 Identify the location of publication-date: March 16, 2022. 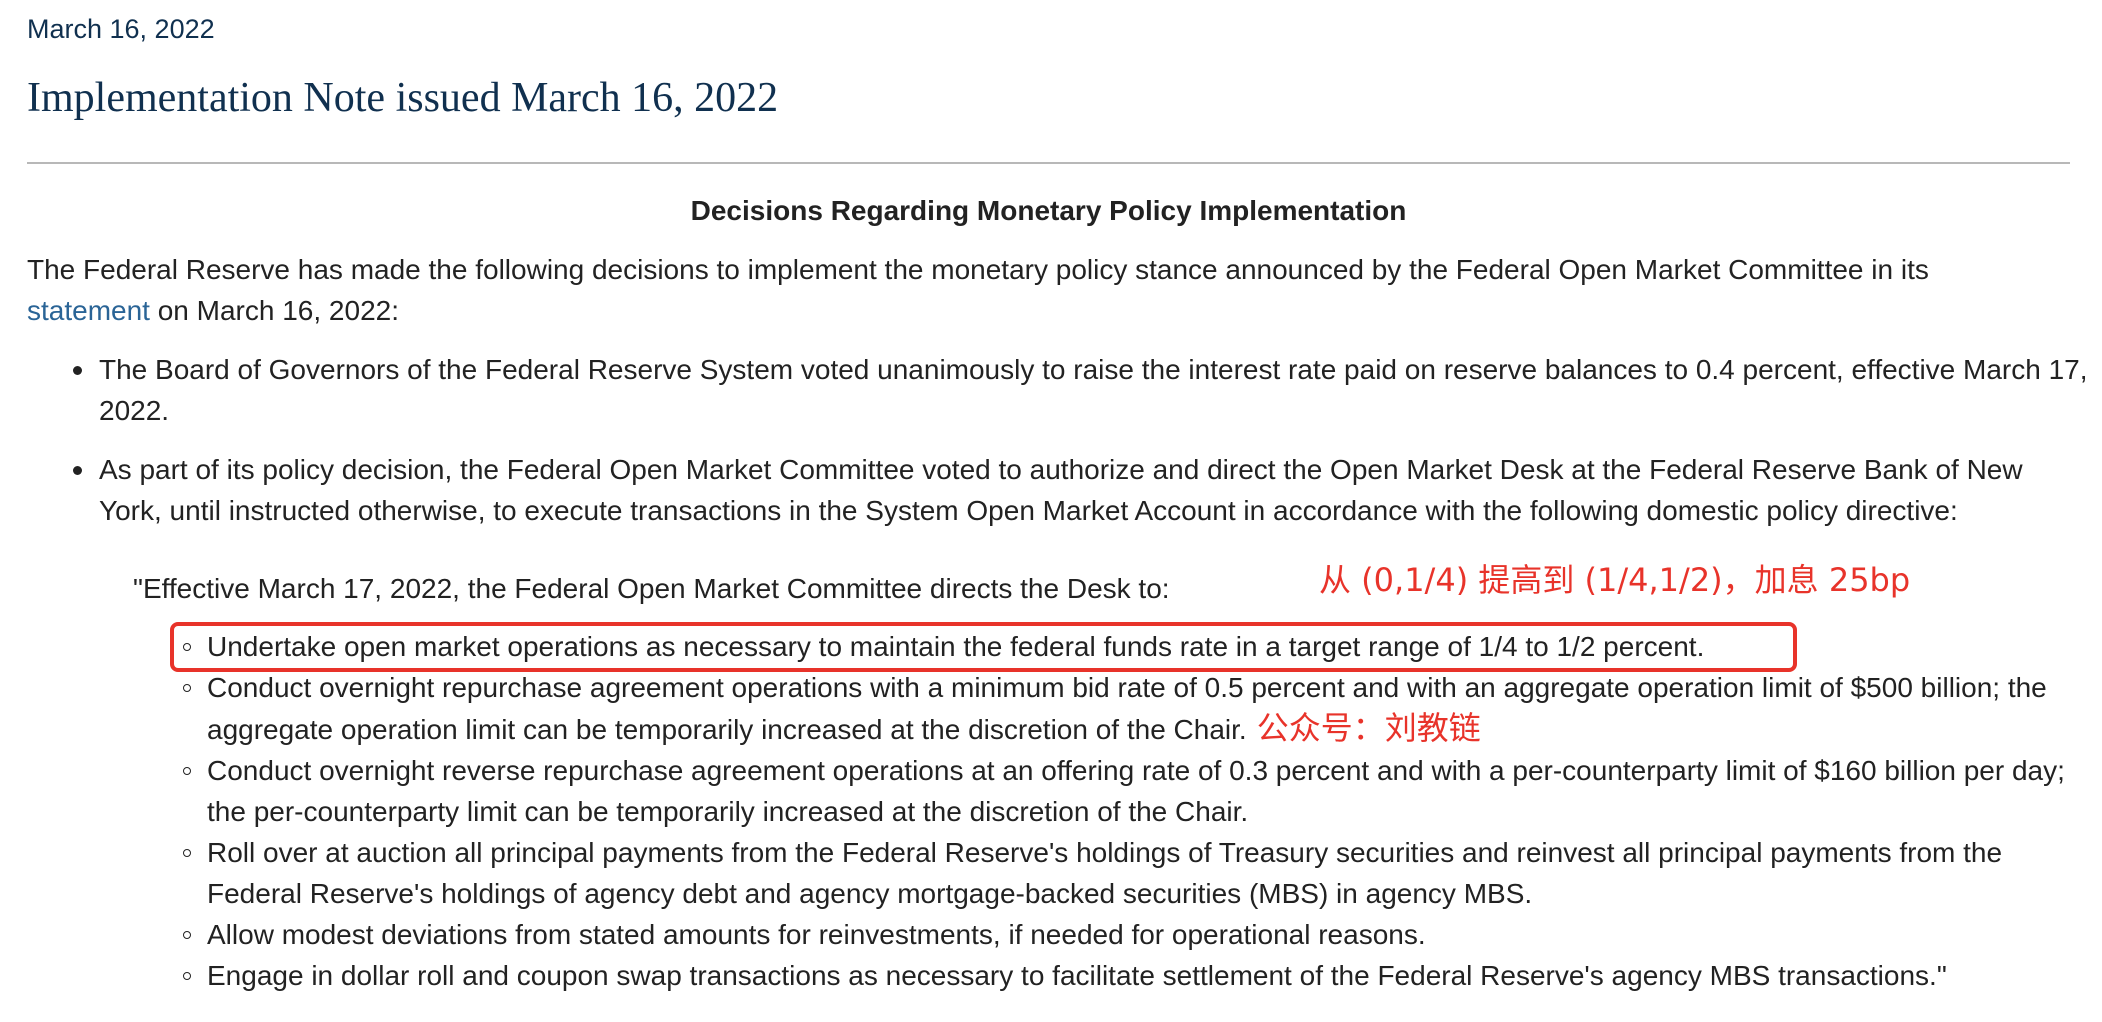
(121, 29).